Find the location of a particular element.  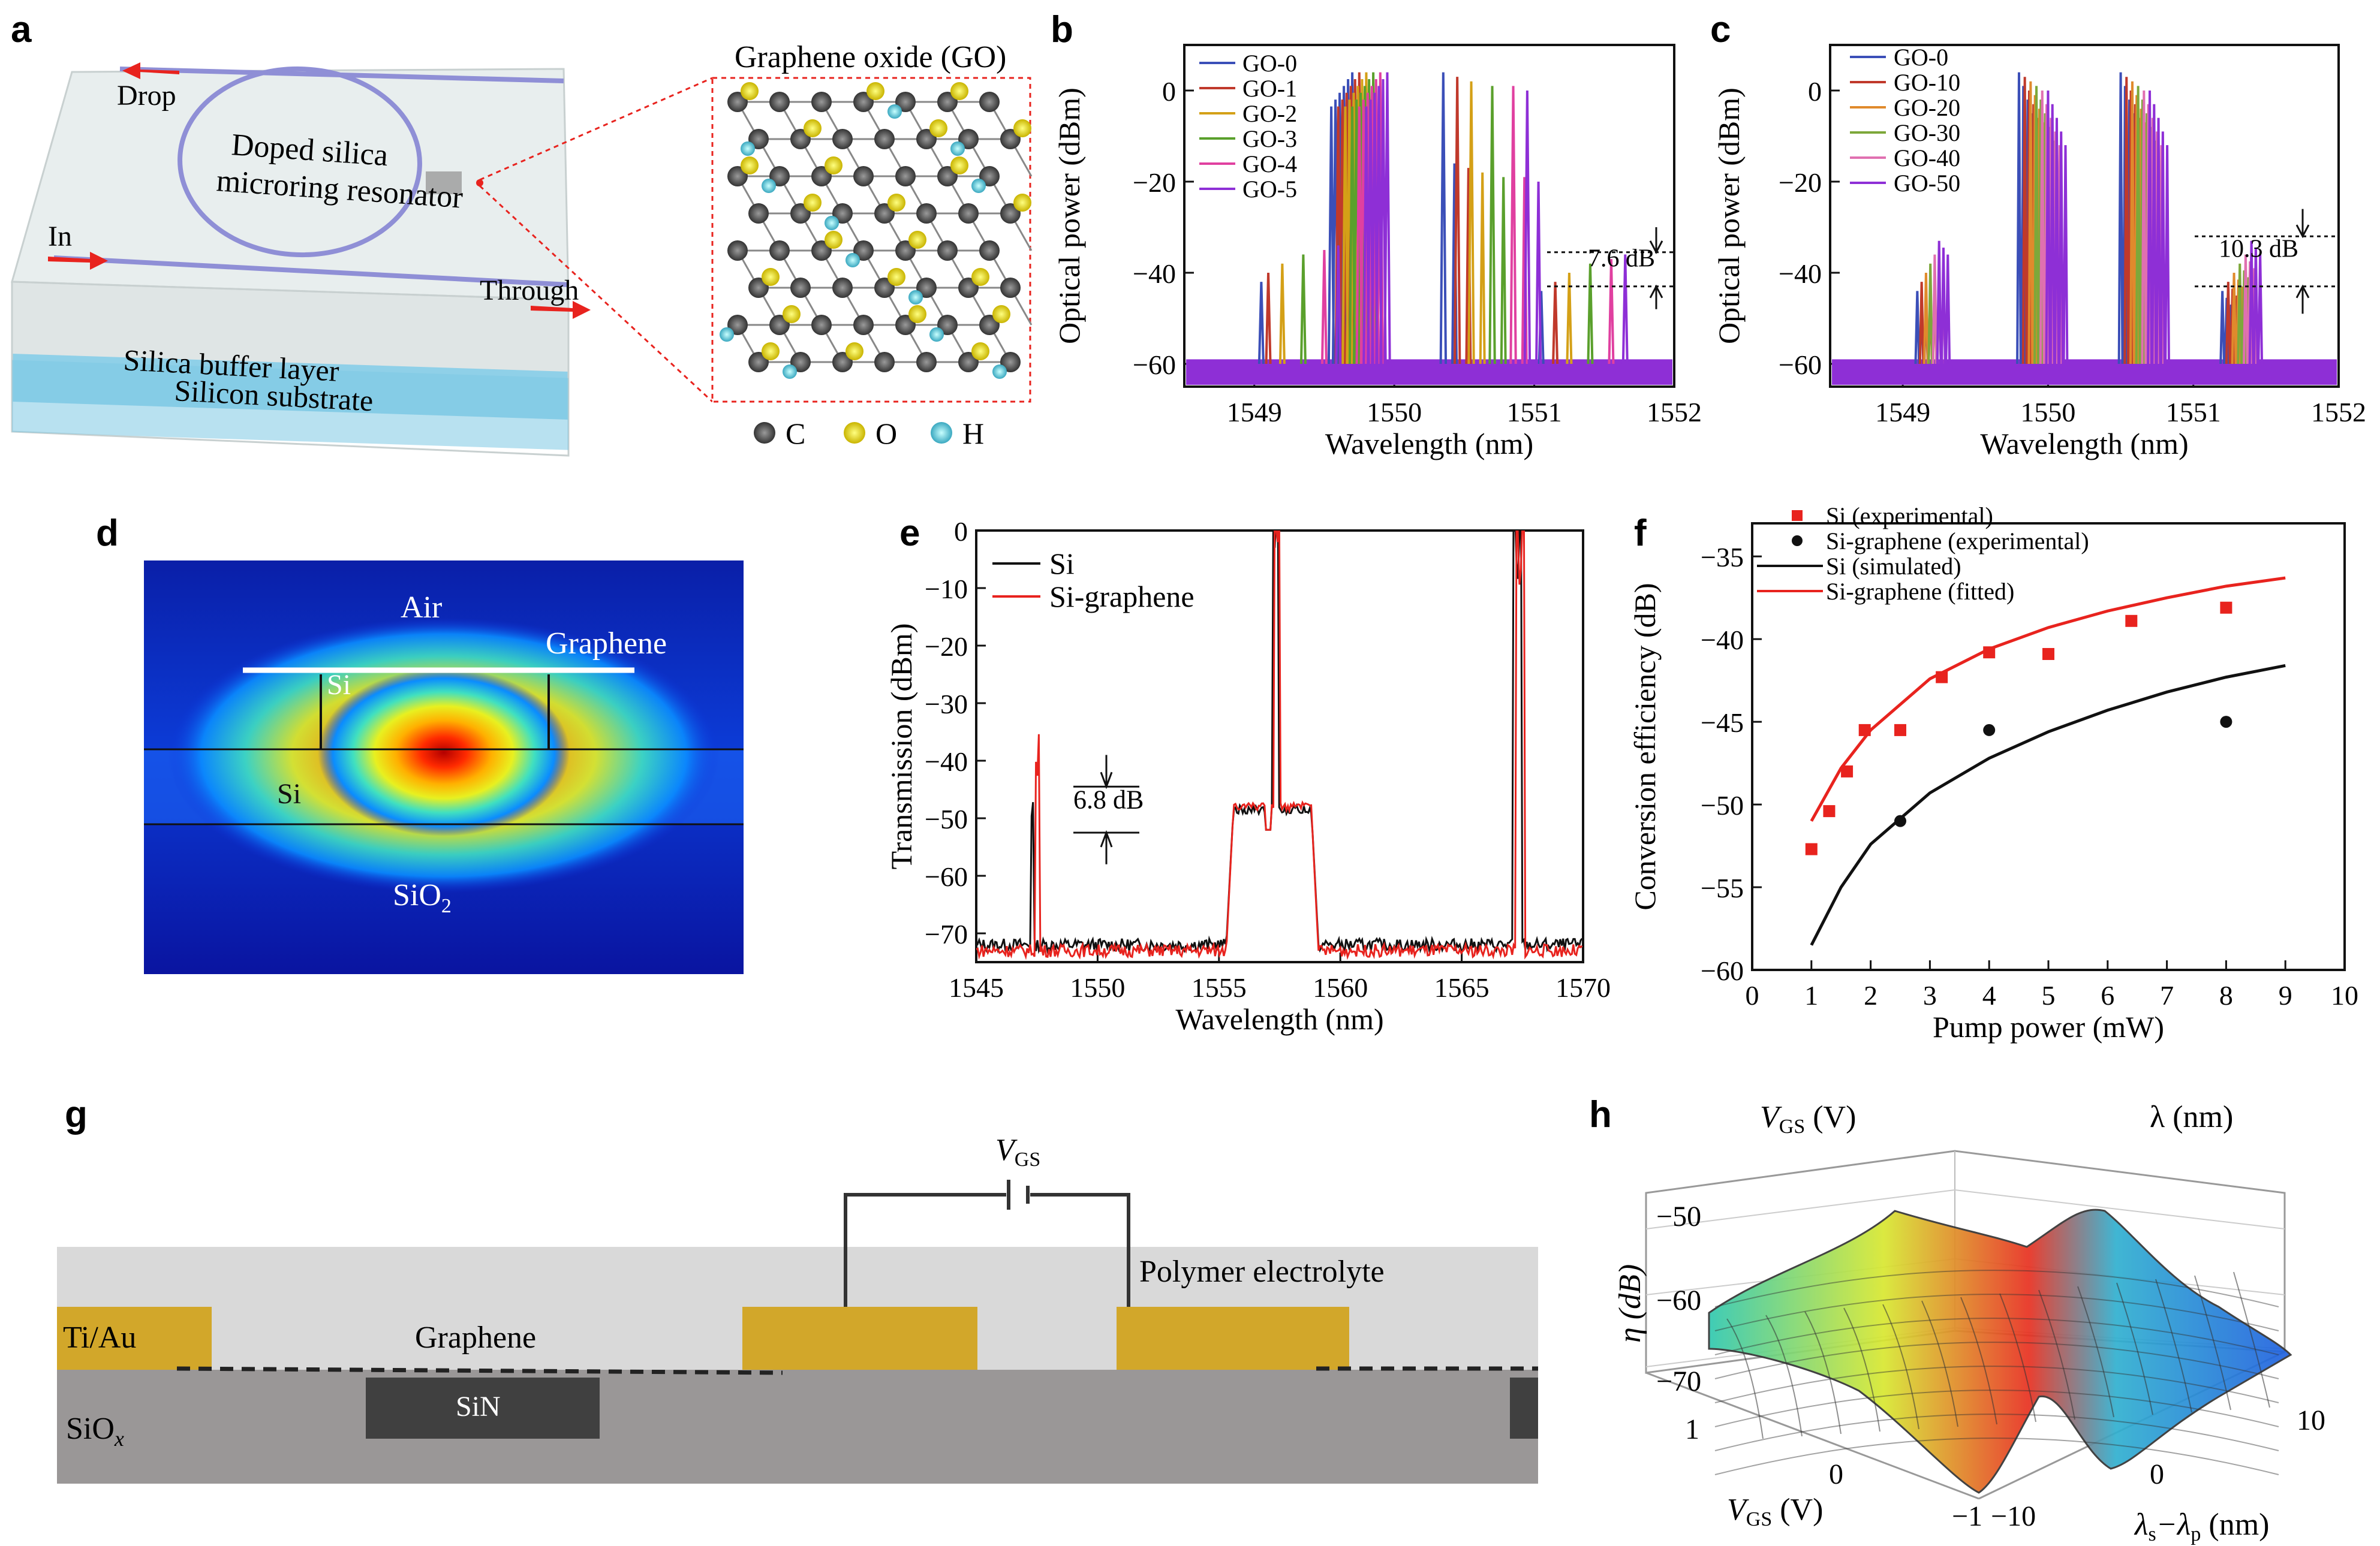

panel-label-b: b is located at coordinates (1062, 29).